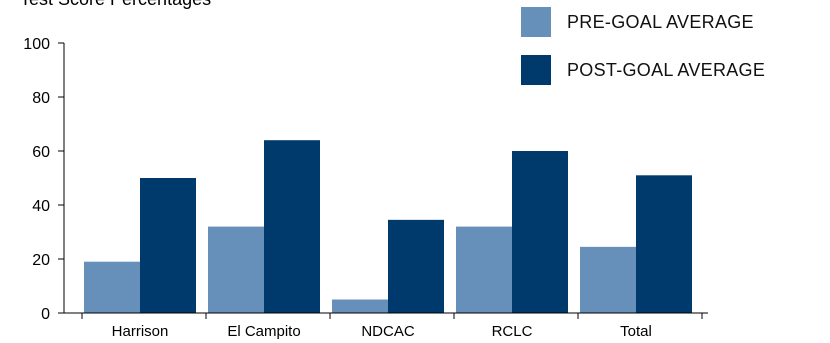  What do you see at coordinates (664, 244) in the screenshot?
I see `bar-post-goal-total` at bounding box center [664, 244].